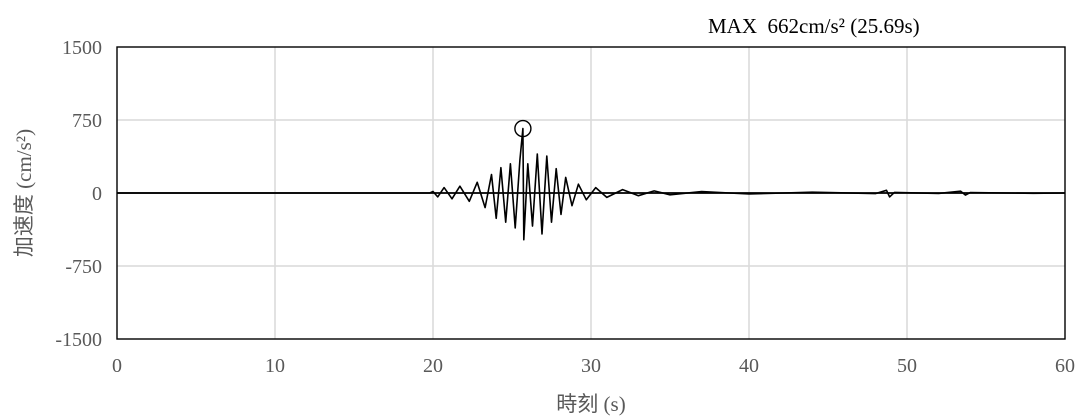 Image resolution: width=1083 pixels, height=419 pixels. What do you see at coordinates (814, 26) in the screenshot?
I see `max-annotation: MAX 662cm/s² (25.69s)` at bounding box center [814, 26].